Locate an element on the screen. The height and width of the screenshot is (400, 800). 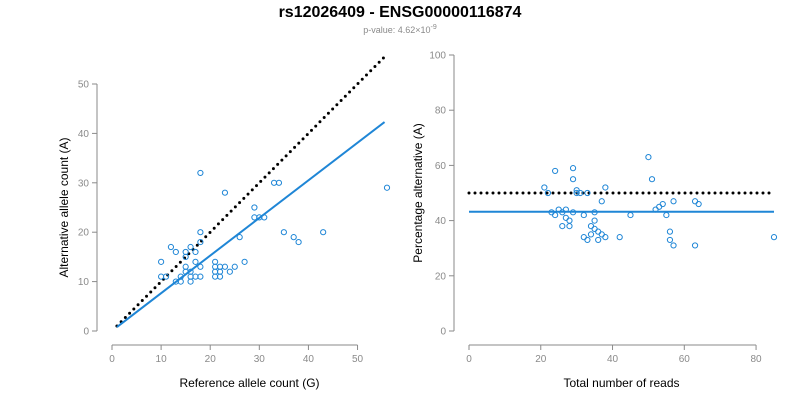
panel2-y-tick-label: 40 is located at coordinates (441, 221).